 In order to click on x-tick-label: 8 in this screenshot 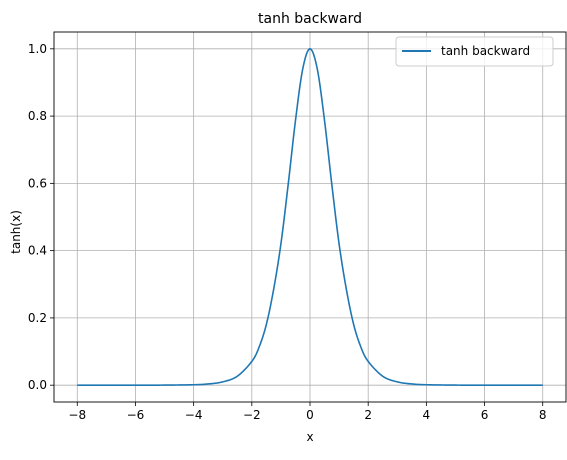, I will do `click(543, 415)`.